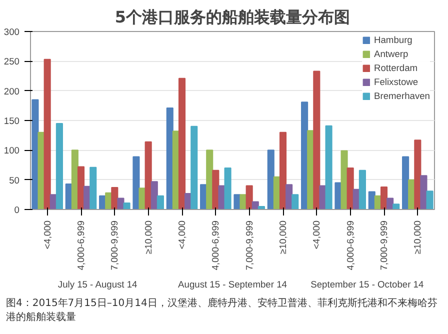 This screenshot has height=334, width=448. I want to click on chart-title: 5个港口服务的船舶装载量分布图, so click(232, 17).